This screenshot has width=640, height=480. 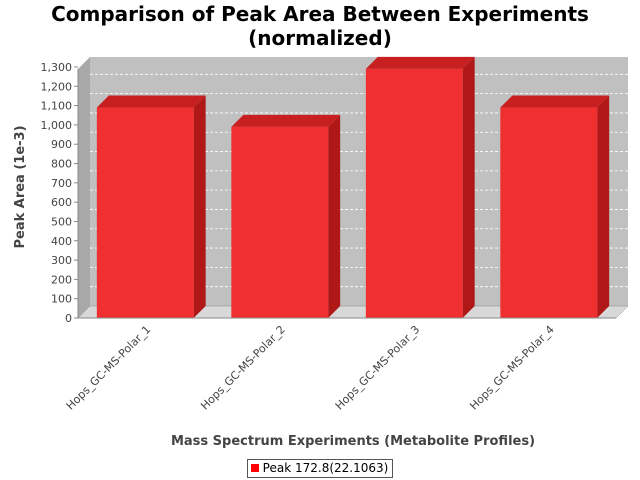 I want to click on y-tick-label-11: 1,100, so click(x=57, y=106).